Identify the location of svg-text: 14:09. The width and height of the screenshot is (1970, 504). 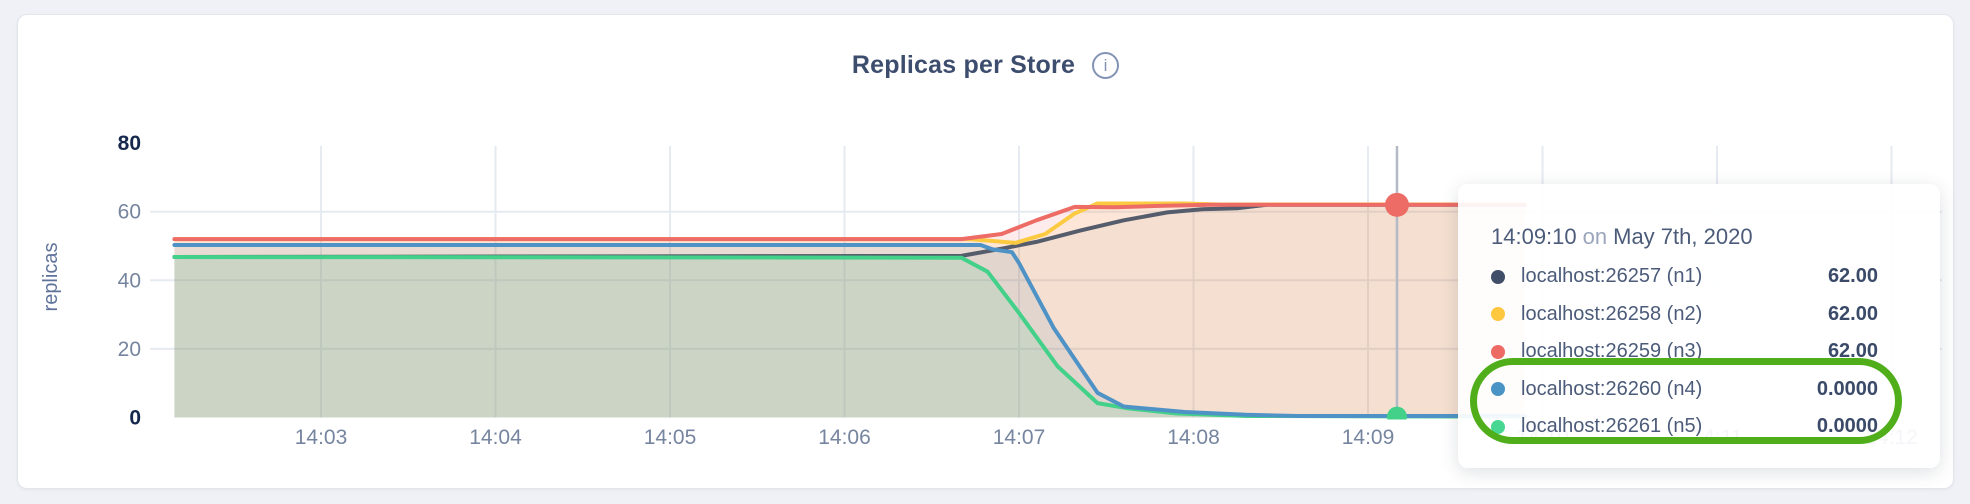
(1368, 437).